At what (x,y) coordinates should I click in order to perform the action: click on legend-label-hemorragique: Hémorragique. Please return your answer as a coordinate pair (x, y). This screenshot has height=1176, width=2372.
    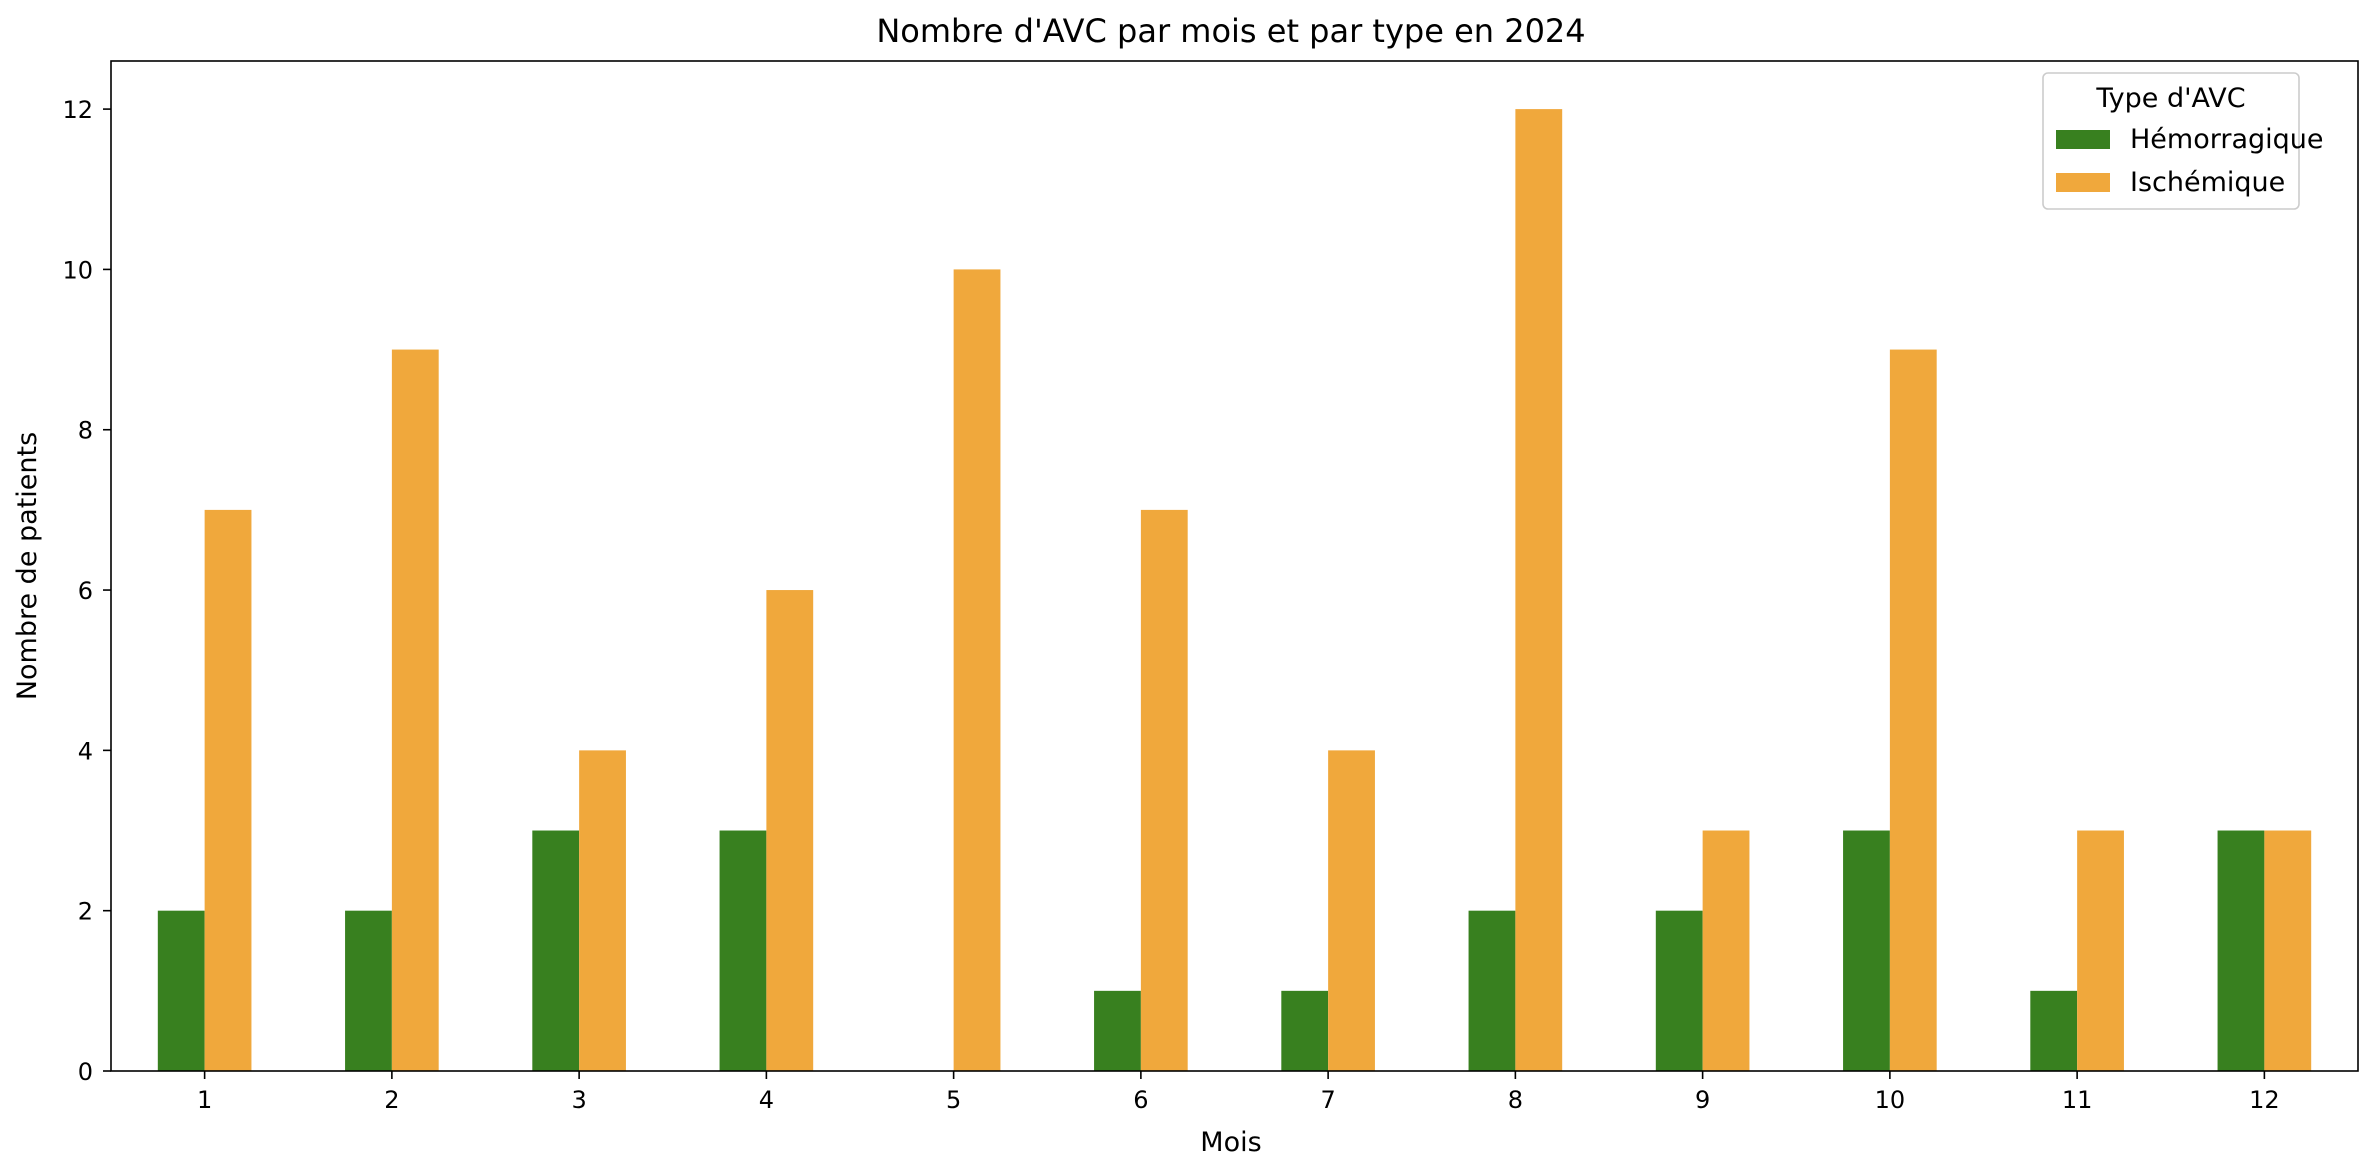
    Looking at the image, I should click on (2227, 139).